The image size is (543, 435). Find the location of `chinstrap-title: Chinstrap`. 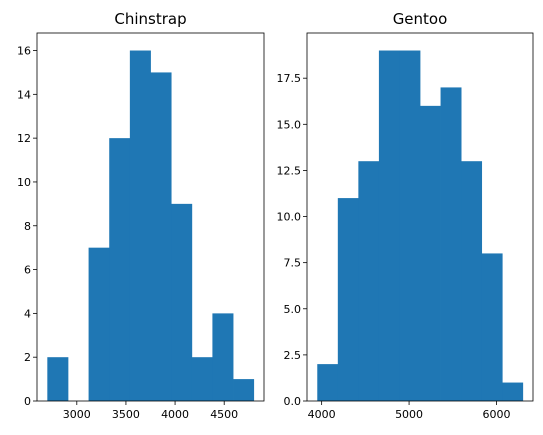

chinstrap-title: Chinstrap is located at coordinates (150, 19).